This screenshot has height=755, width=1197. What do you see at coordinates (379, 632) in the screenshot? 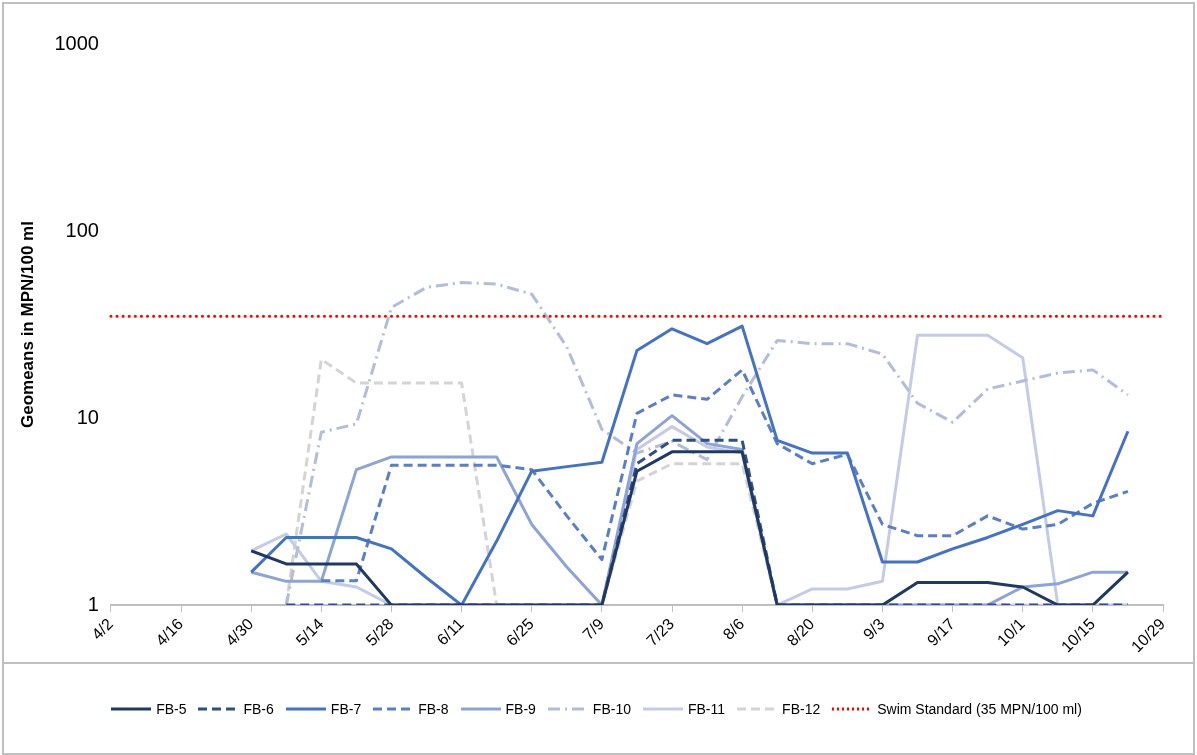
I see `x-tick-label: 5/28` at bounding box center [379, 632].